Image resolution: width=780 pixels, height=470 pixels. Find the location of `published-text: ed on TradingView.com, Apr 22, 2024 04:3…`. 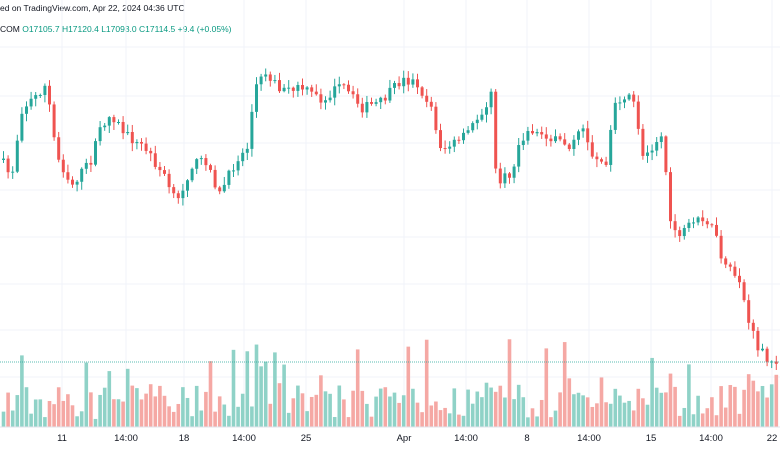

published-text: ed on TradingView.com, Apr 22, 2024 04:3… is located at coordinates (92, 8).